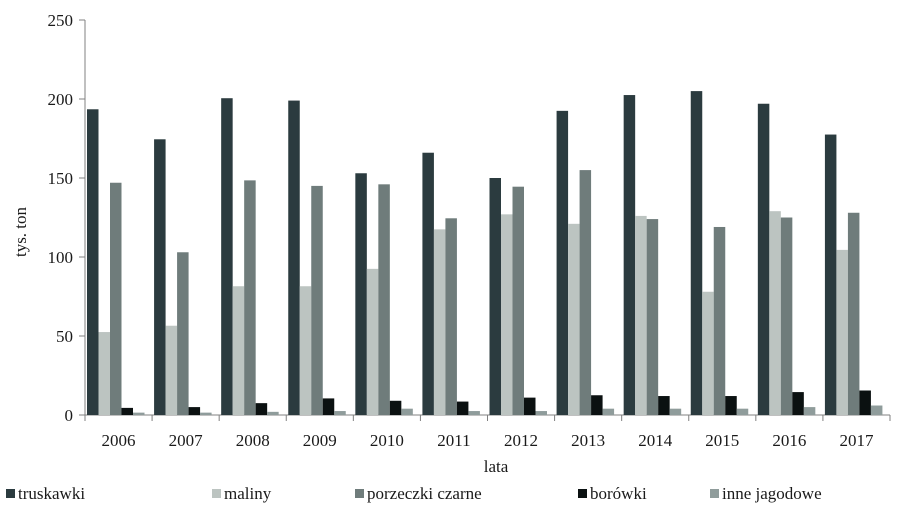 This screenshot has width=913, height=506. Describe the element at coordinates (253, 440) in the screenshot. I see `x-tick-label: 2008` at that location.